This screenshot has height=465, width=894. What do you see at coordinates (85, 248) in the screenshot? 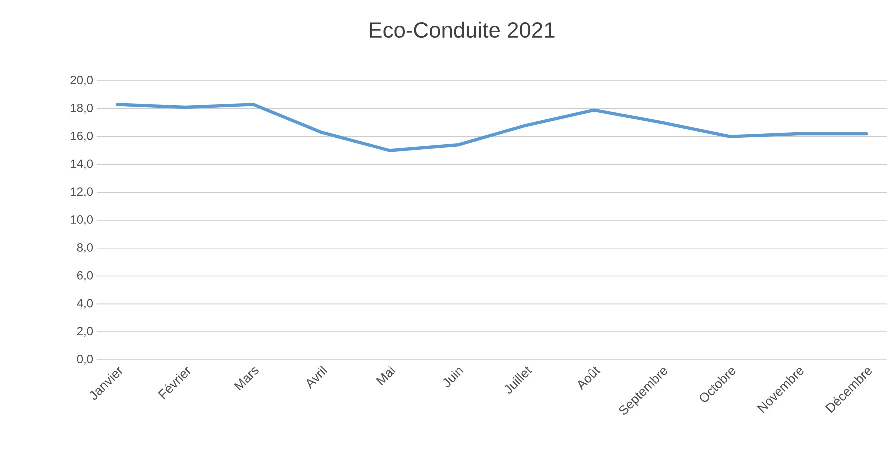
I see `y-tick-label: 8,0` at bounding box center [85, 248].